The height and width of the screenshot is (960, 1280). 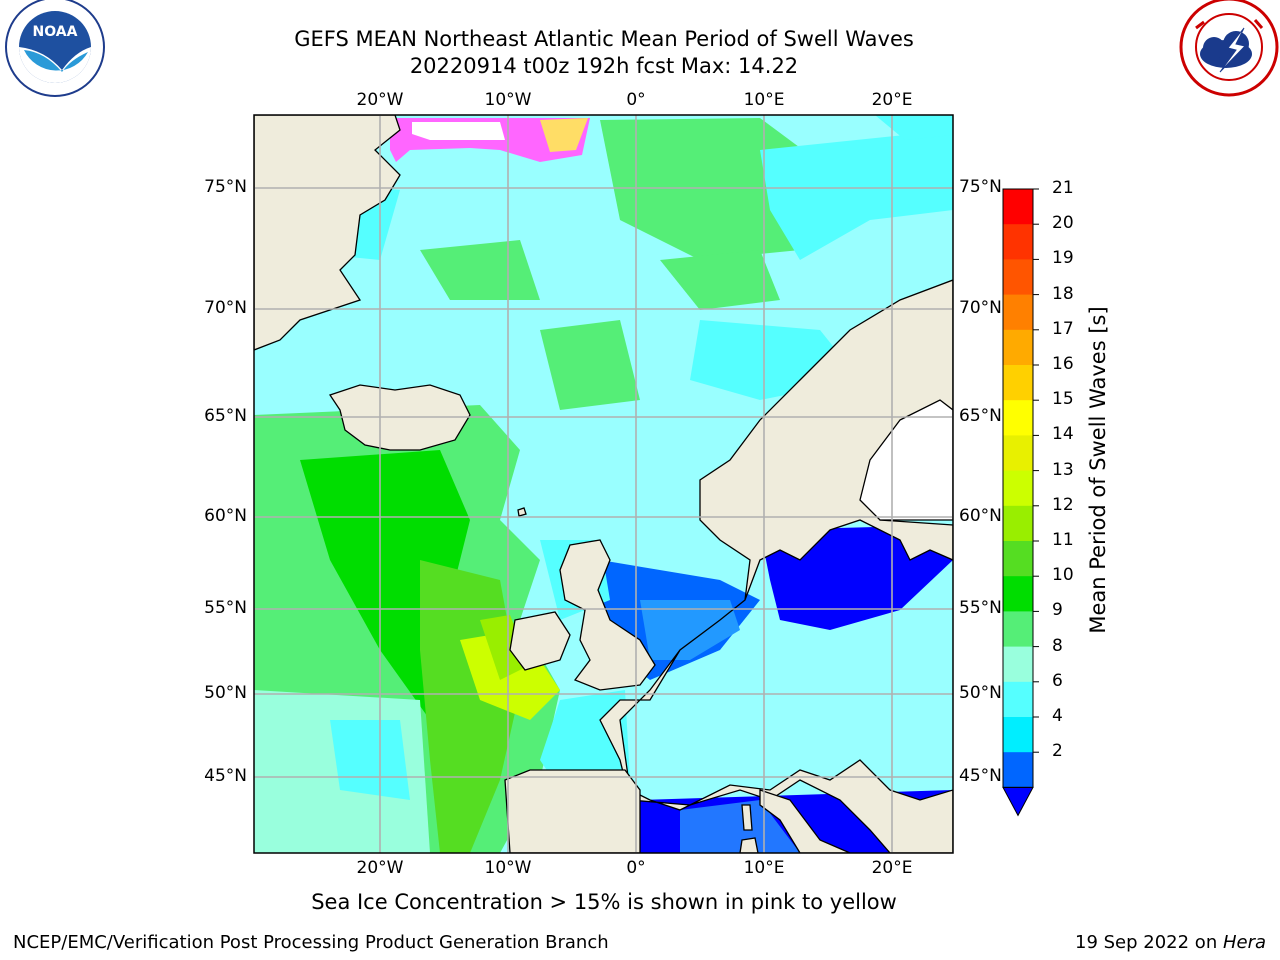 I want to click on colorbar, so click(x=1020, y=502).